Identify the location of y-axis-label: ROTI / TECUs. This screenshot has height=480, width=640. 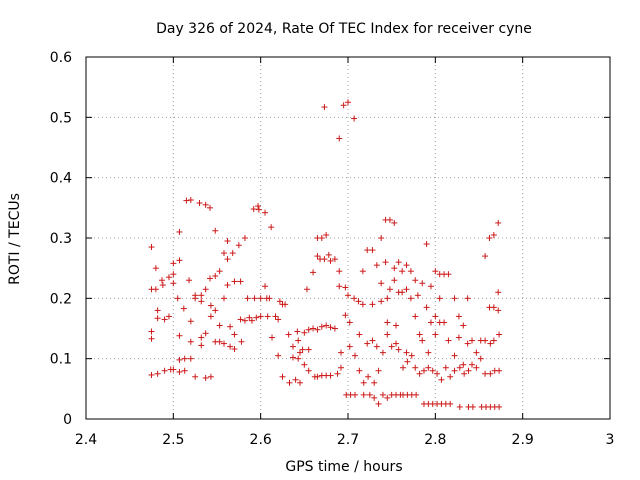
(15, 239).